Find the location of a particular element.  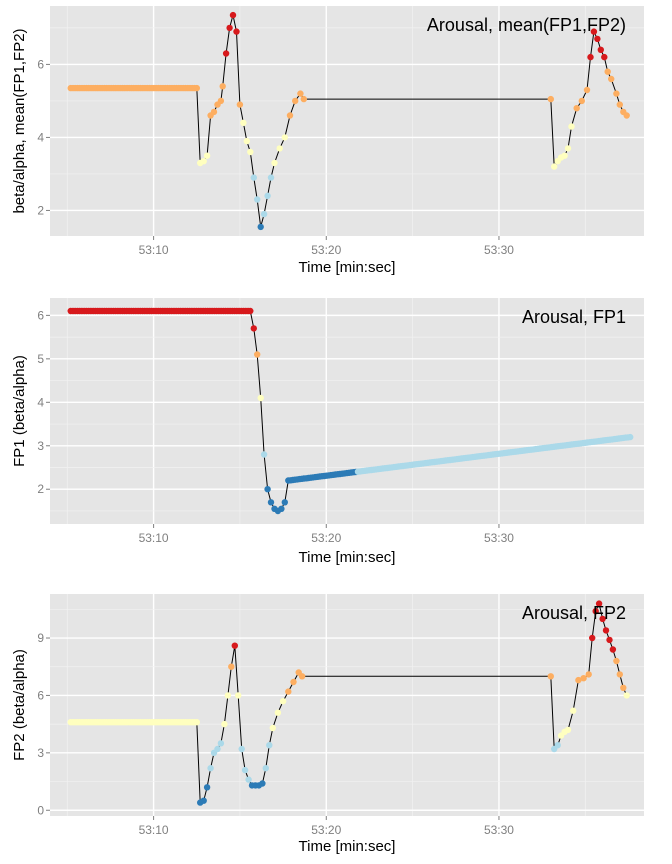

x-tick-label: 53:20 is located at coordinates (326, 830).